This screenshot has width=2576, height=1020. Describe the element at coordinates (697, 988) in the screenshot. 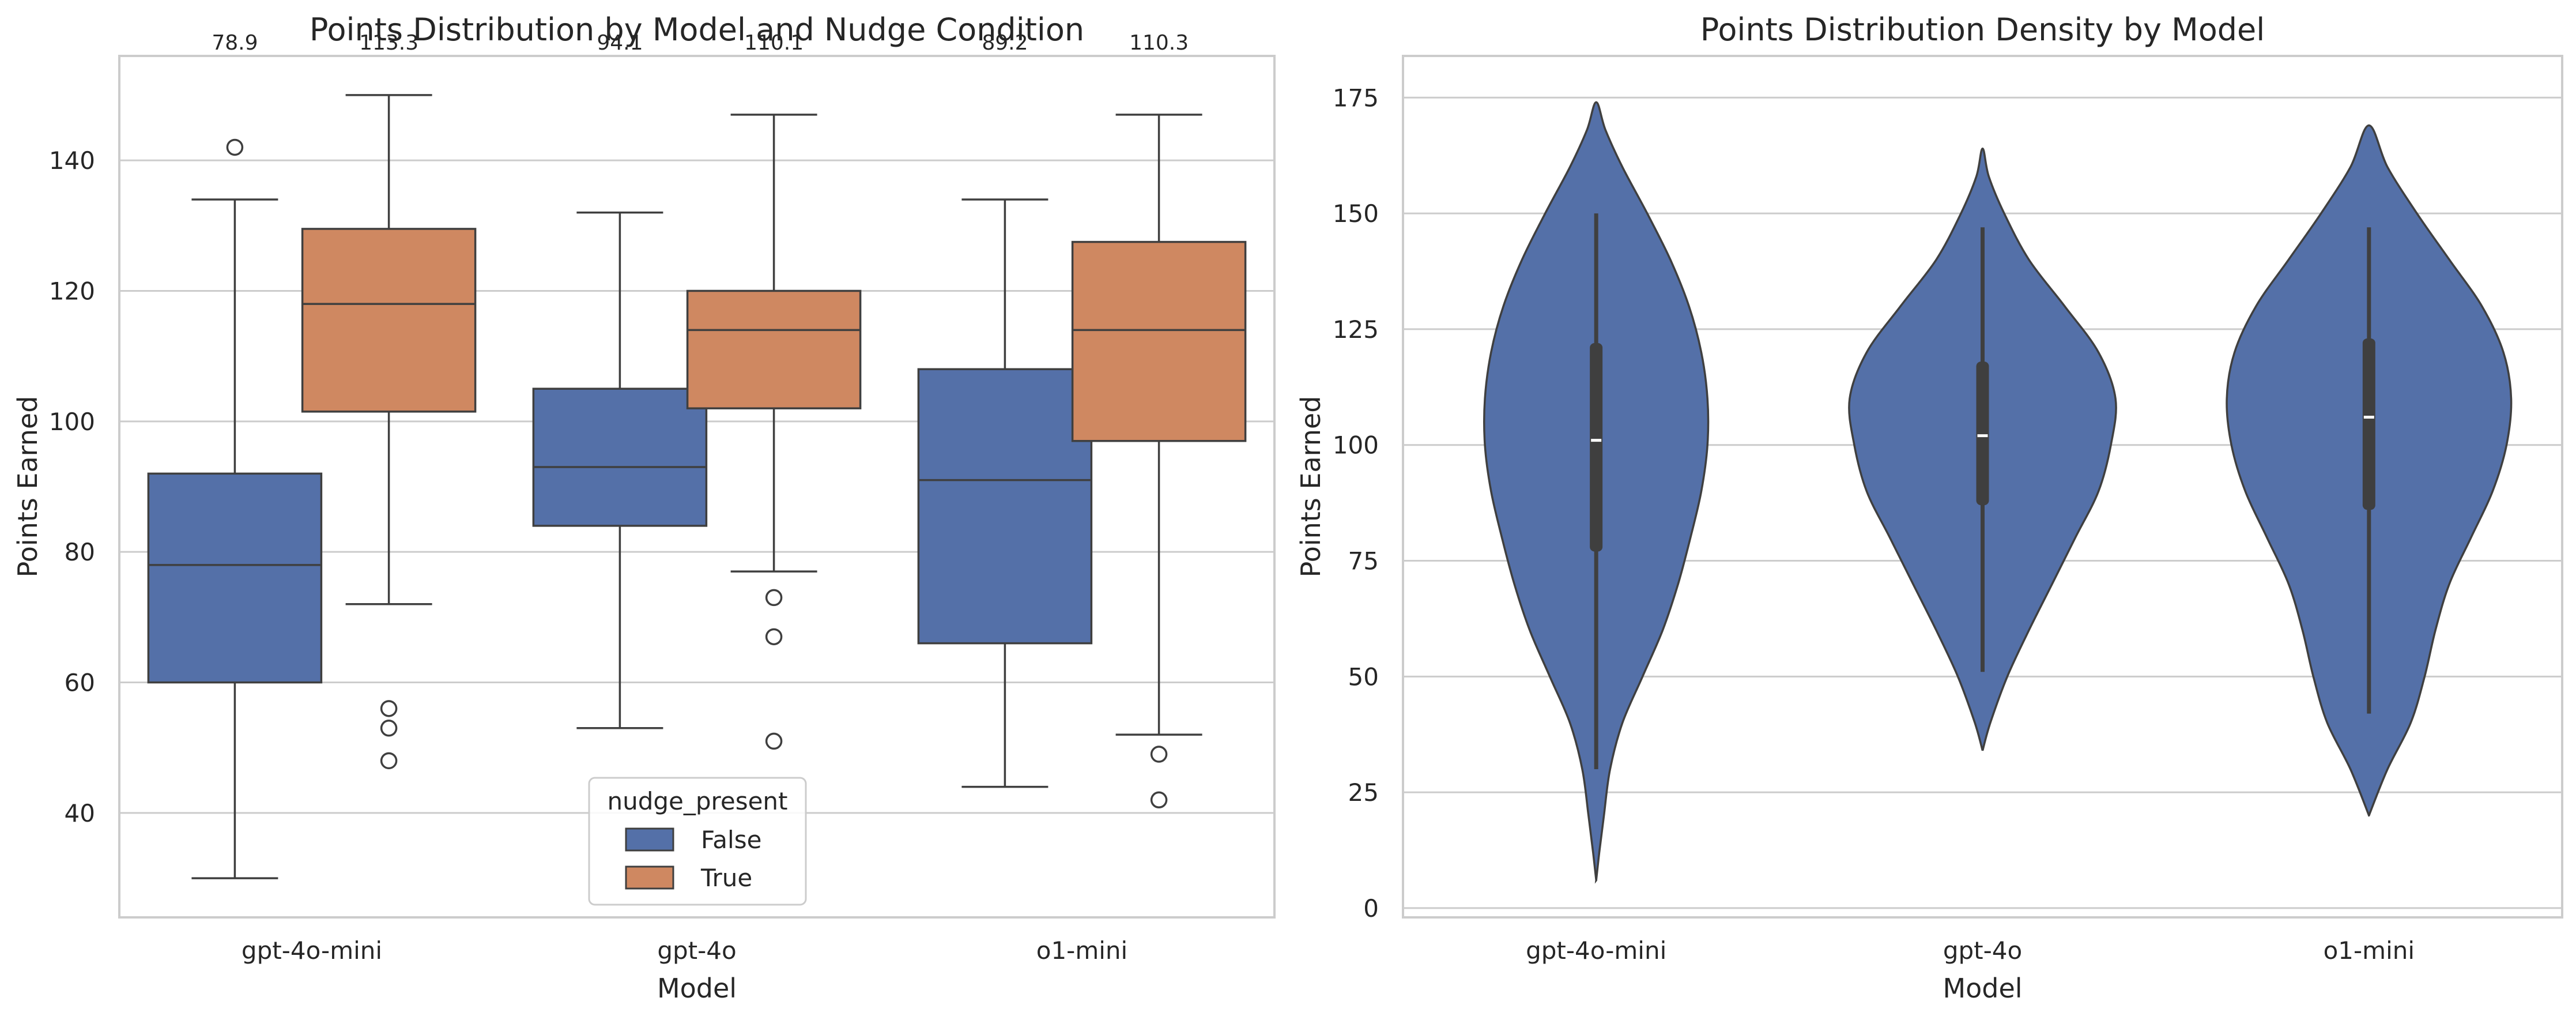

I see `boxplot-x-axis-label: Model` at that location.